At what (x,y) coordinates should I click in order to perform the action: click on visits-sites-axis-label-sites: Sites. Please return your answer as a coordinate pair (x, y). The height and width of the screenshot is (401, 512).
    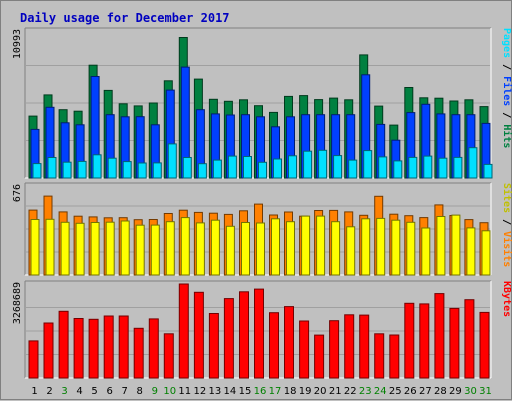
    Looking at the image, I should click on (506, 198).